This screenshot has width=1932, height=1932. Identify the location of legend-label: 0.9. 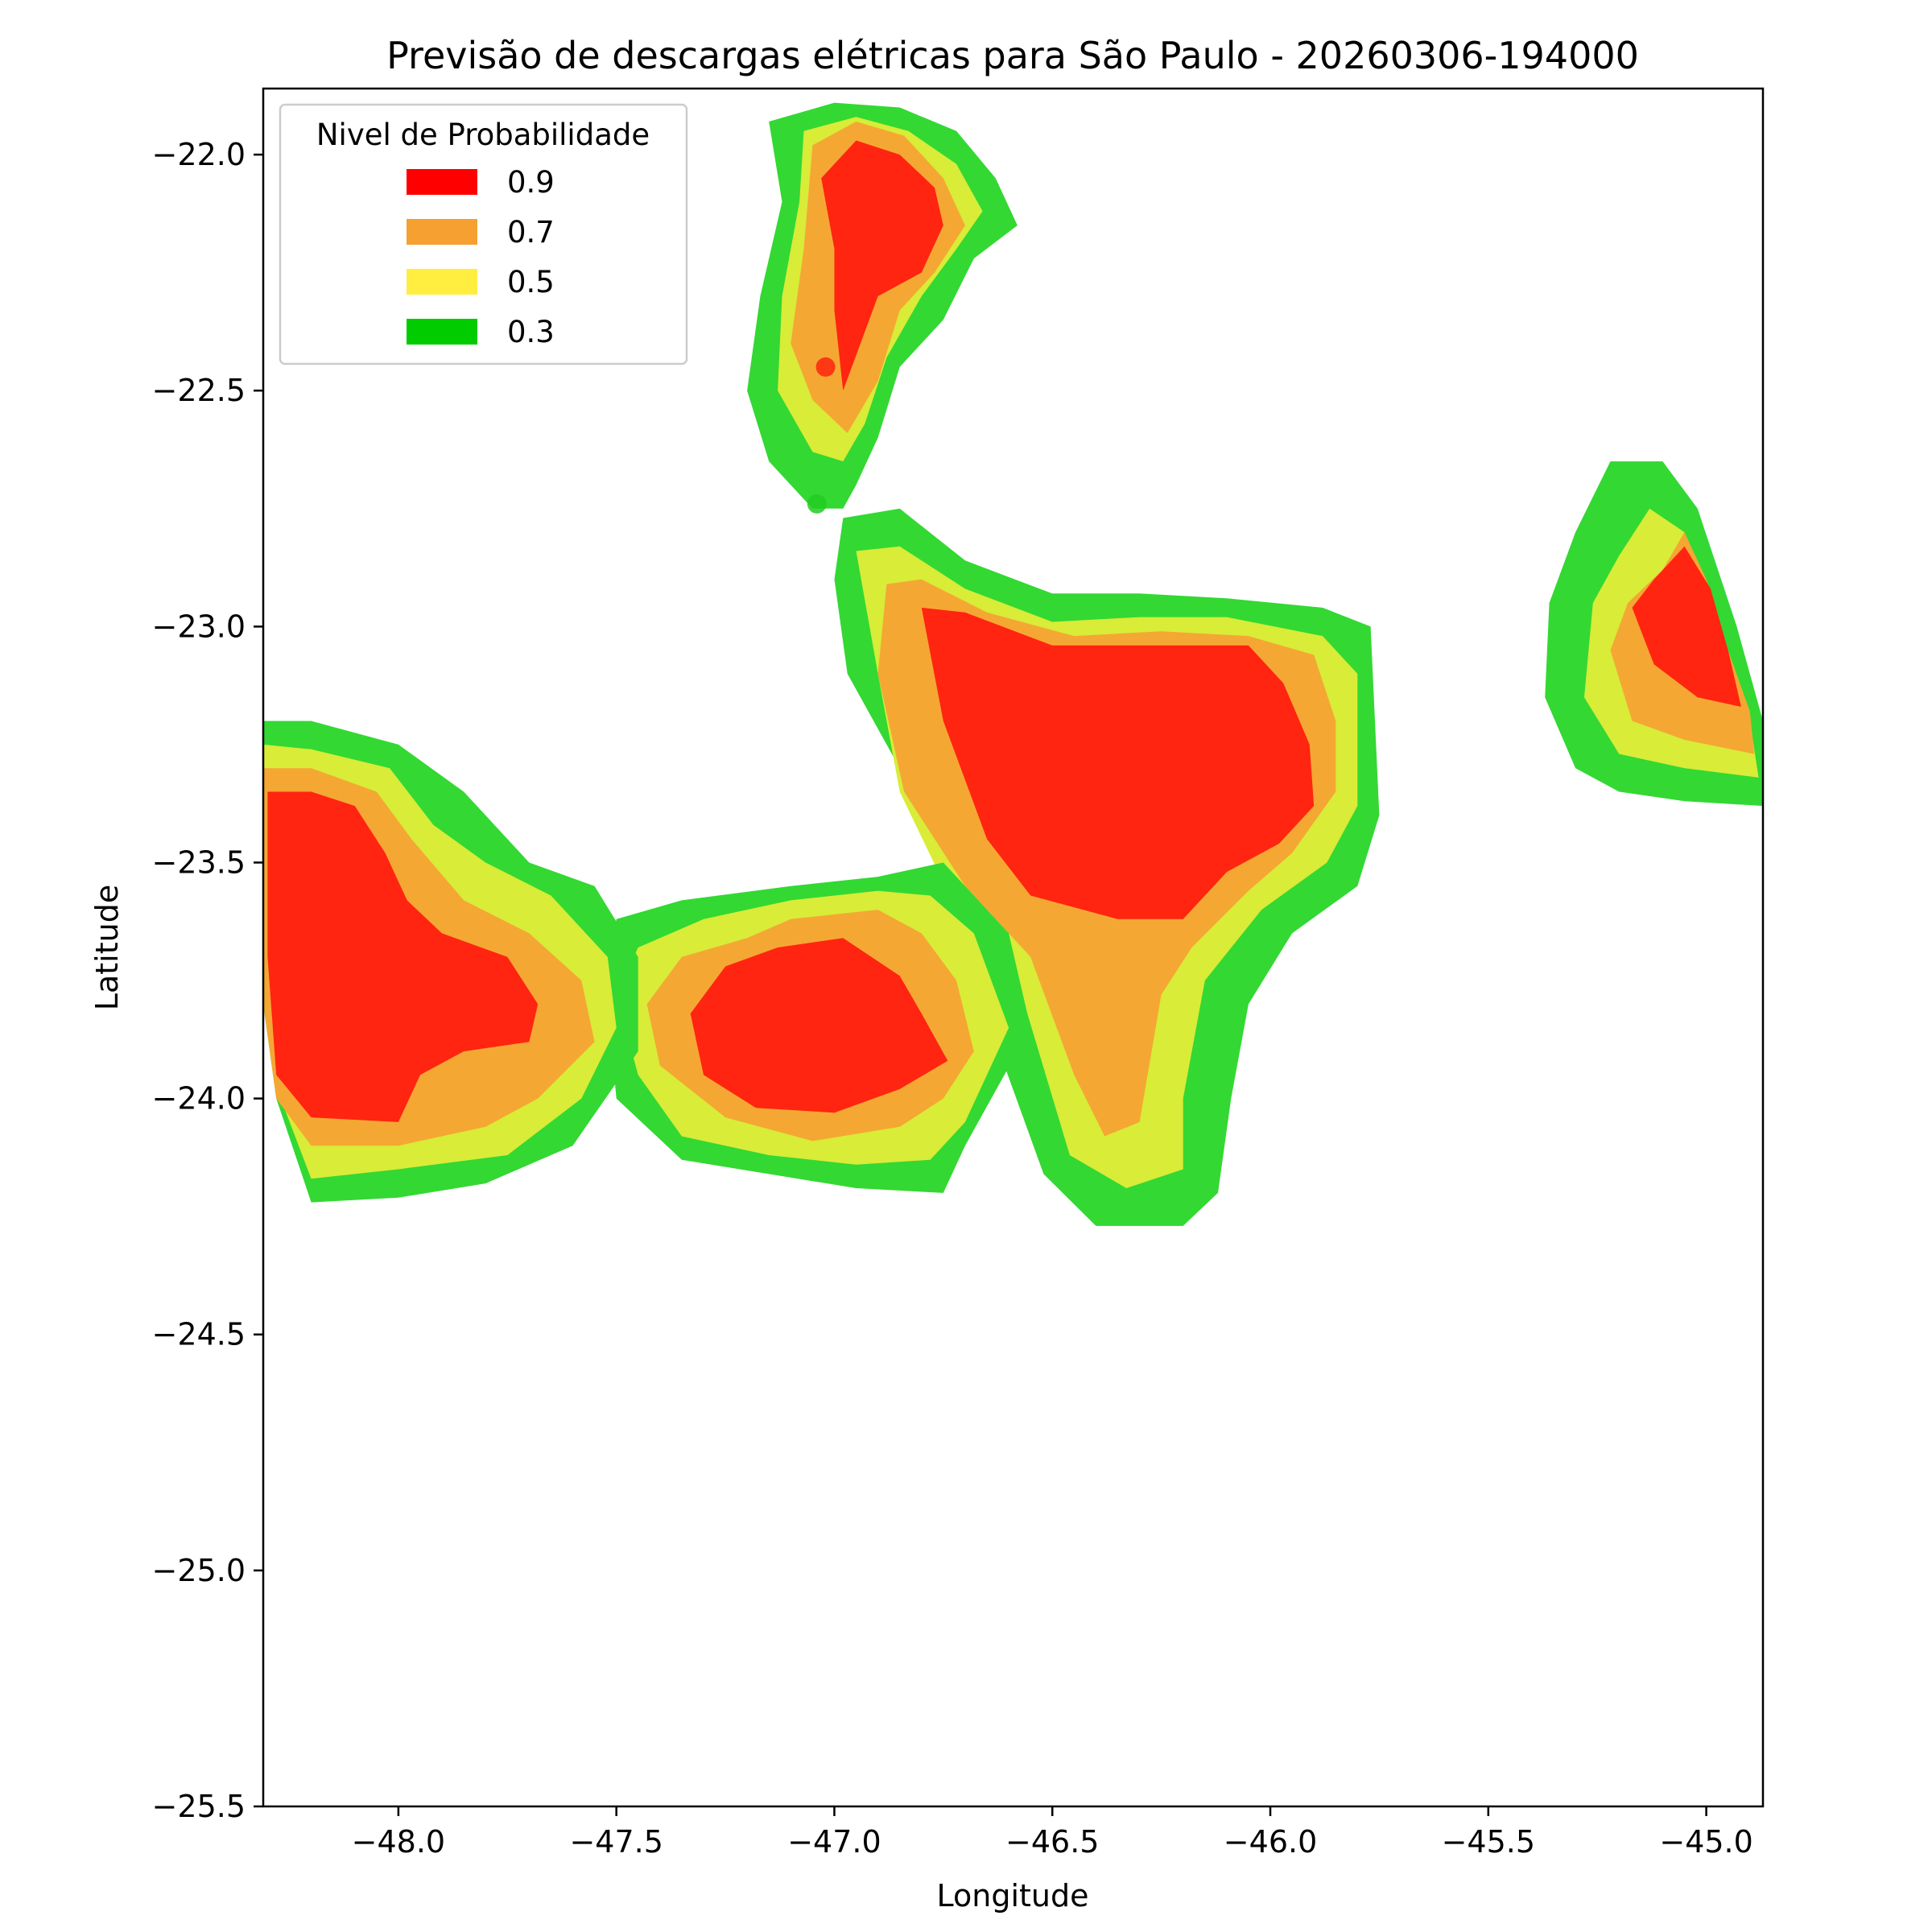
(531, 182).